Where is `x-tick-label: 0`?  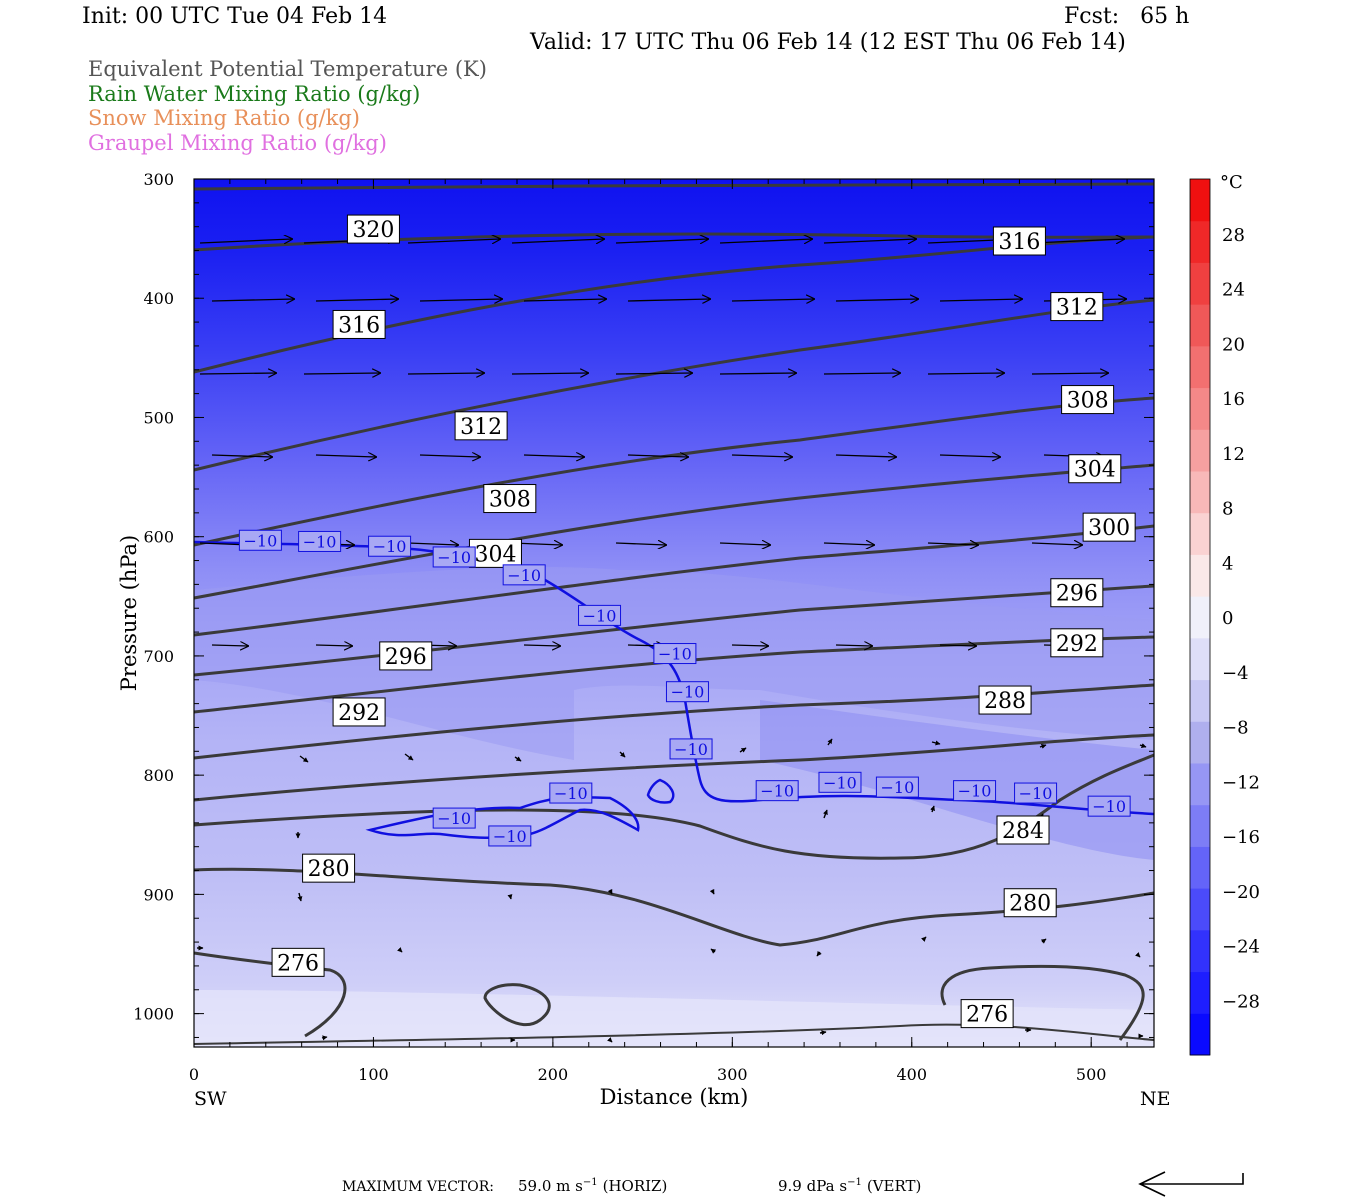
x-tick-label: 0 is located at coordinates (194, 1074).